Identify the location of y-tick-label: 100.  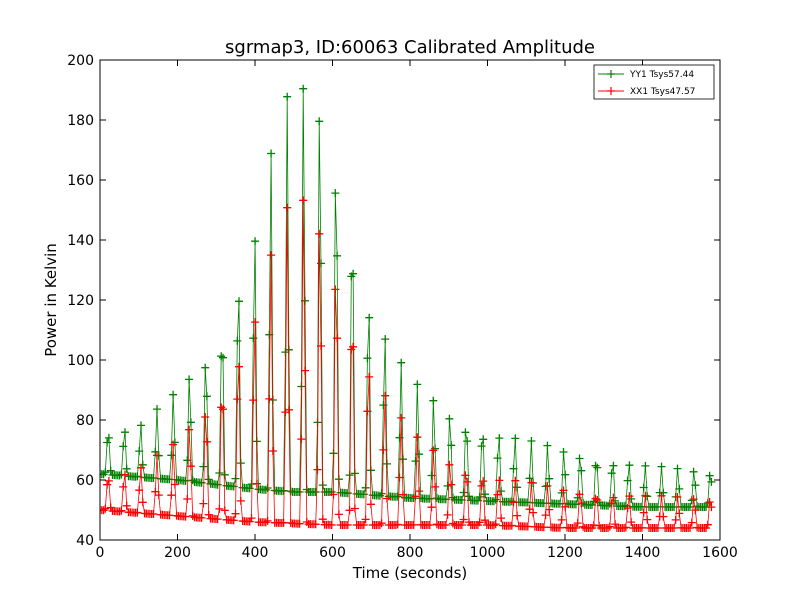
(80, 361).